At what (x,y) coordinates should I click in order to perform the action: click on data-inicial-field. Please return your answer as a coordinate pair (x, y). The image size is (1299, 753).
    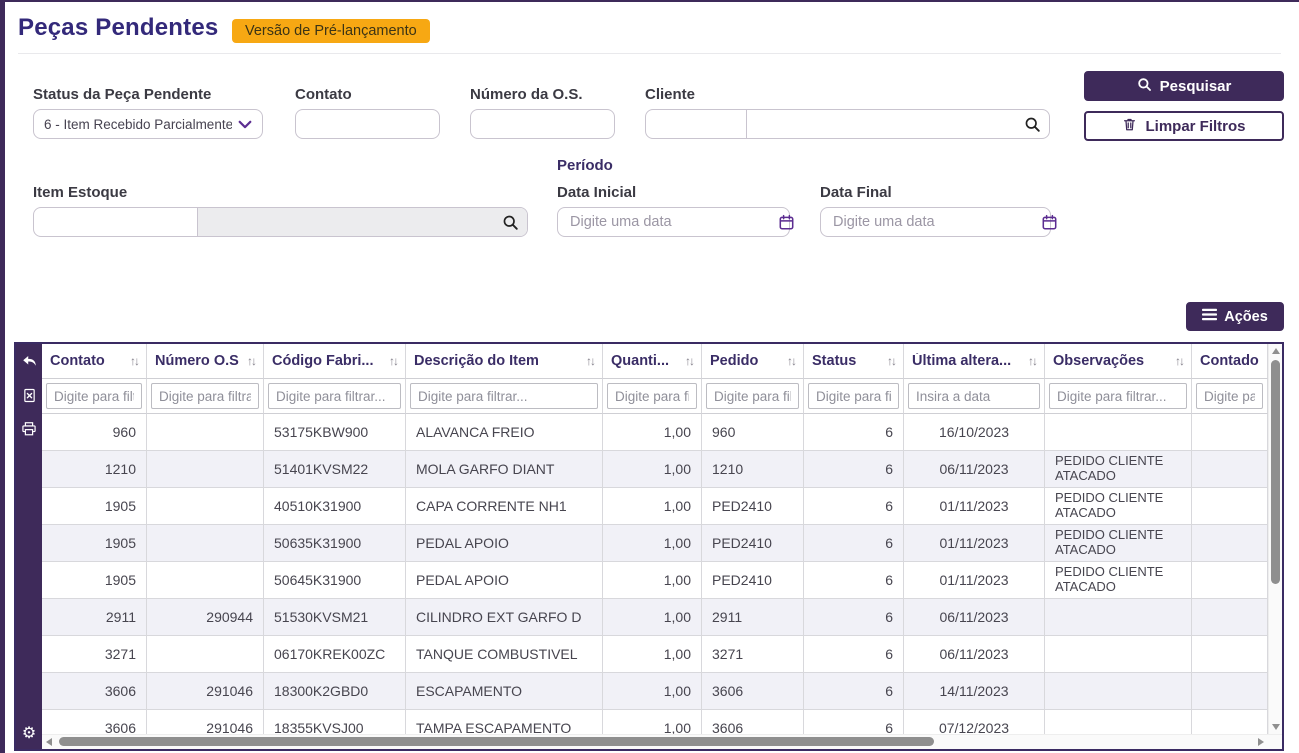
    Looking at the image, I should click on (675, 222).